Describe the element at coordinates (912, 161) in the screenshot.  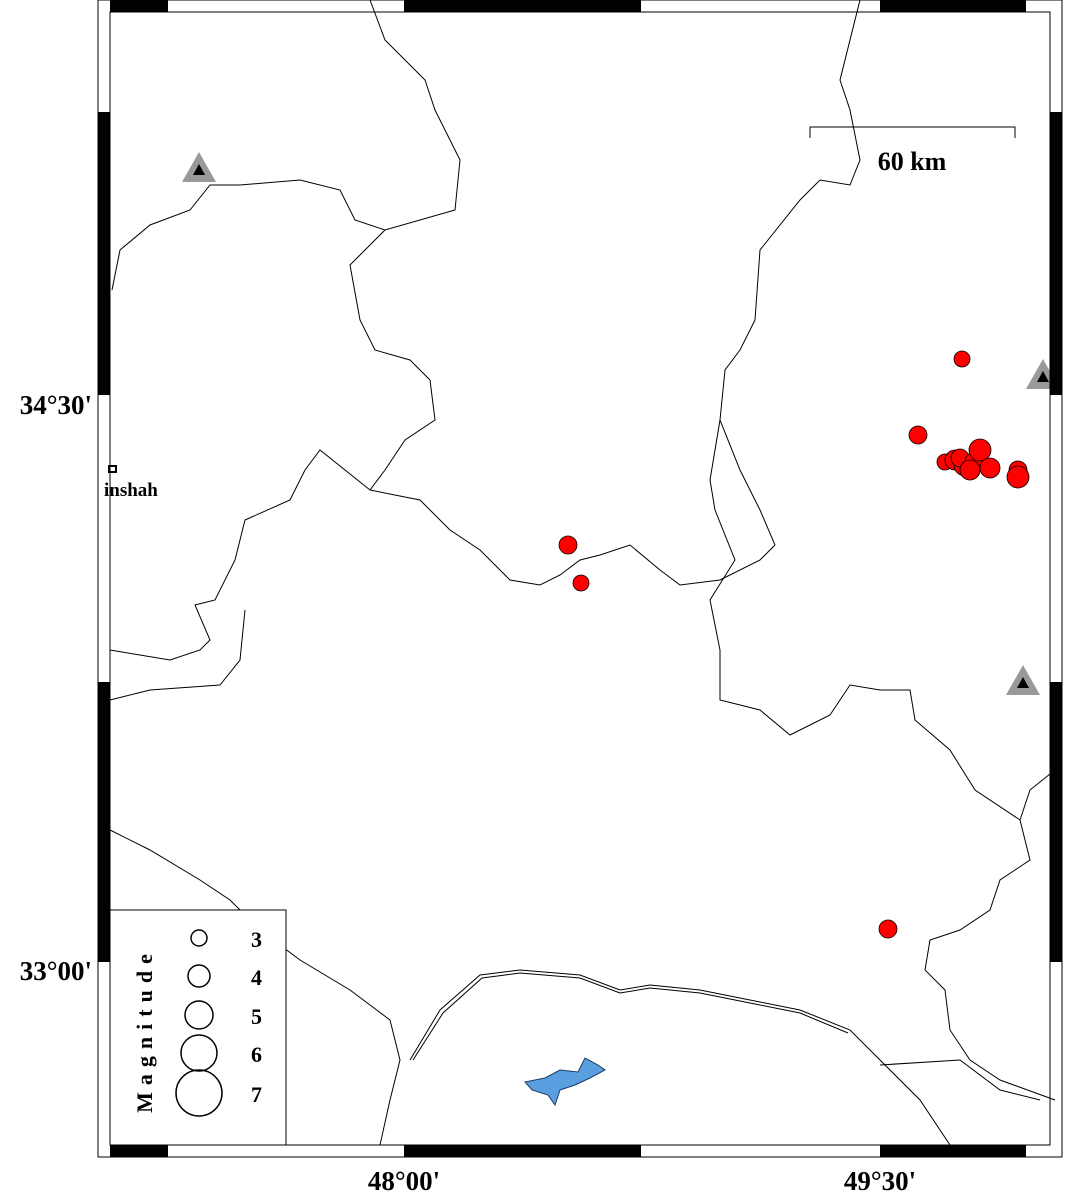
I see `scale-label: 60 km` at that location.